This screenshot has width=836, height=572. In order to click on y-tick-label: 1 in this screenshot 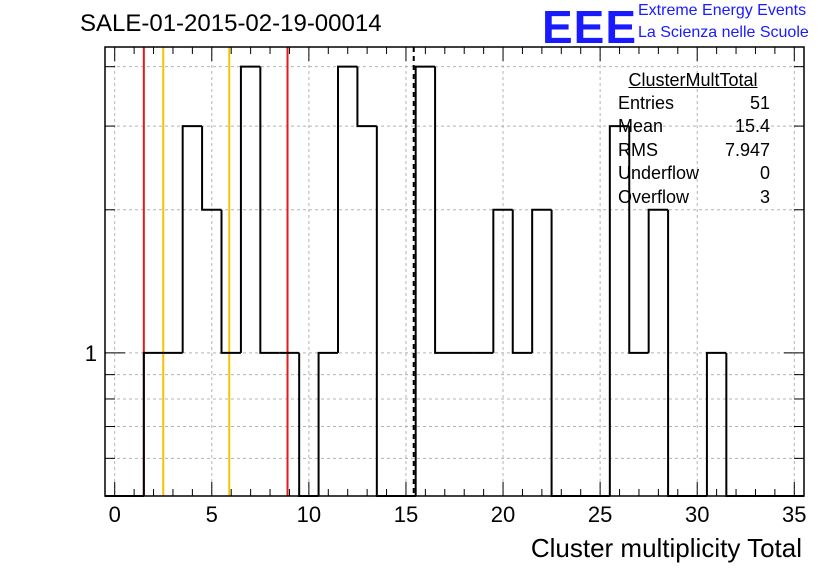, I will do `click(91, 353)`.